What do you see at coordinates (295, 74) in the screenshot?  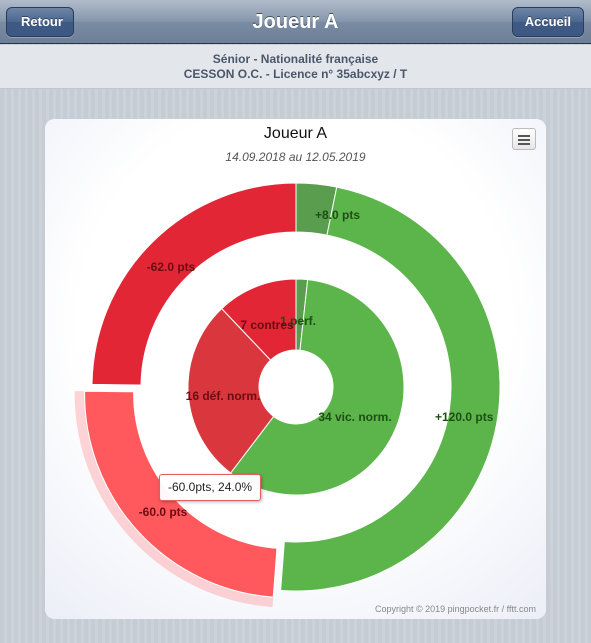 I see `player-club-license: CESSON O.C. - Licence n° 35abcxyz / T` at bounding box center [295, 74].